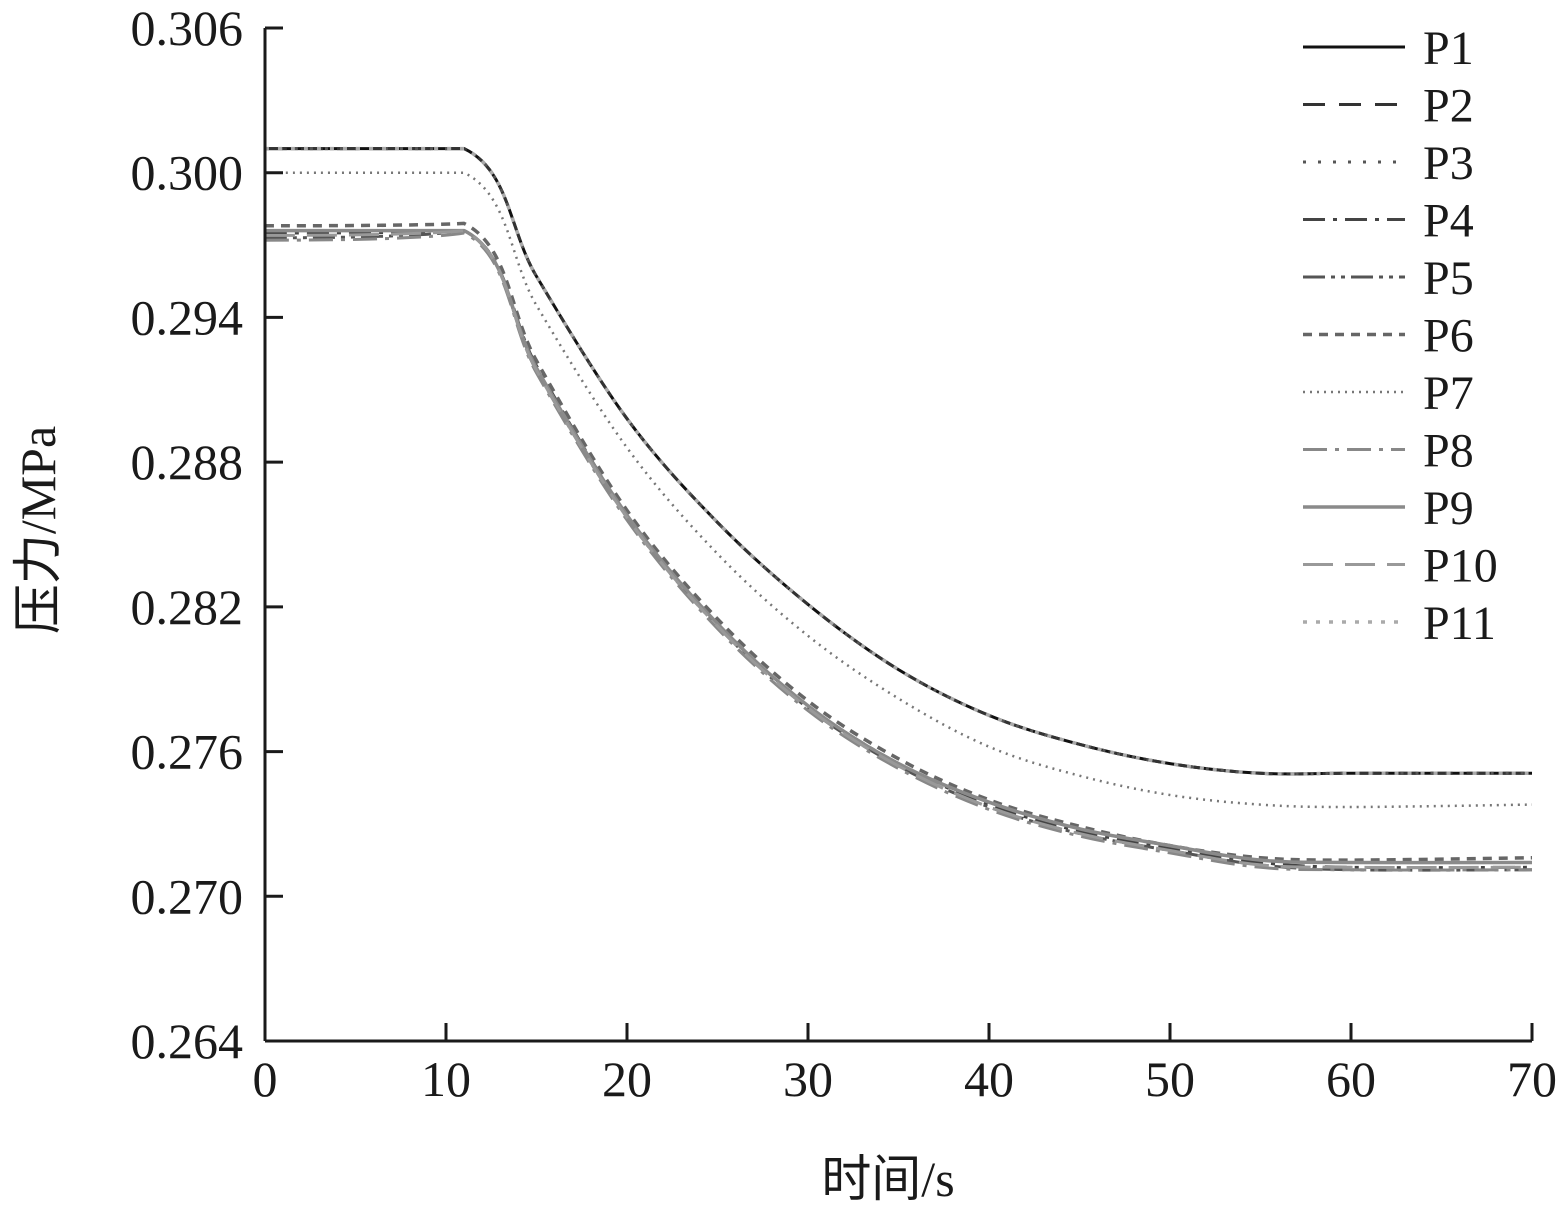 The height and width of the screenshot is (1215, 1565). What do you see at coordinates (1459, 623) in the screenshot?
I see `legend-label-p11: P11` at bounding box center [1459, 623].